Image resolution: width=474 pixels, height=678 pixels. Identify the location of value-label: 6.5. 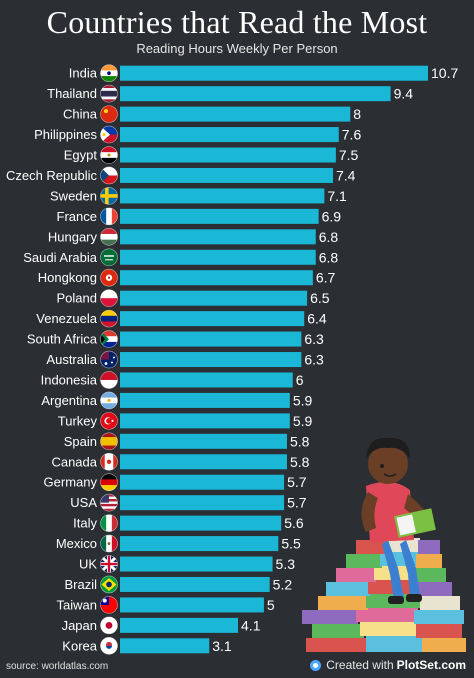
(320, 298).